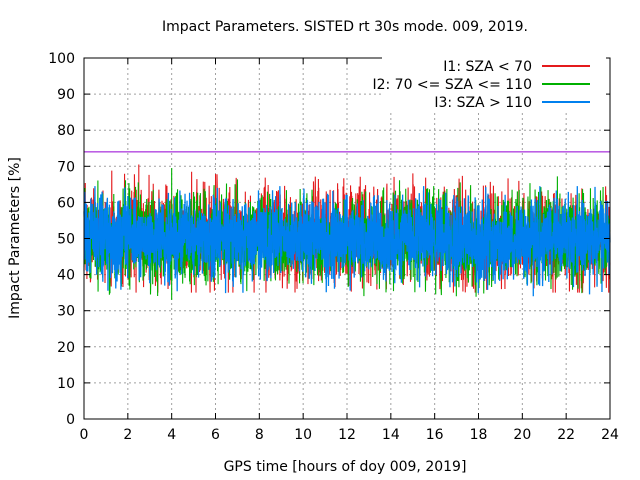  Describe the element at coordinates (435, 435) in the screenshot. I see `x-tick-label: 16` at that location.